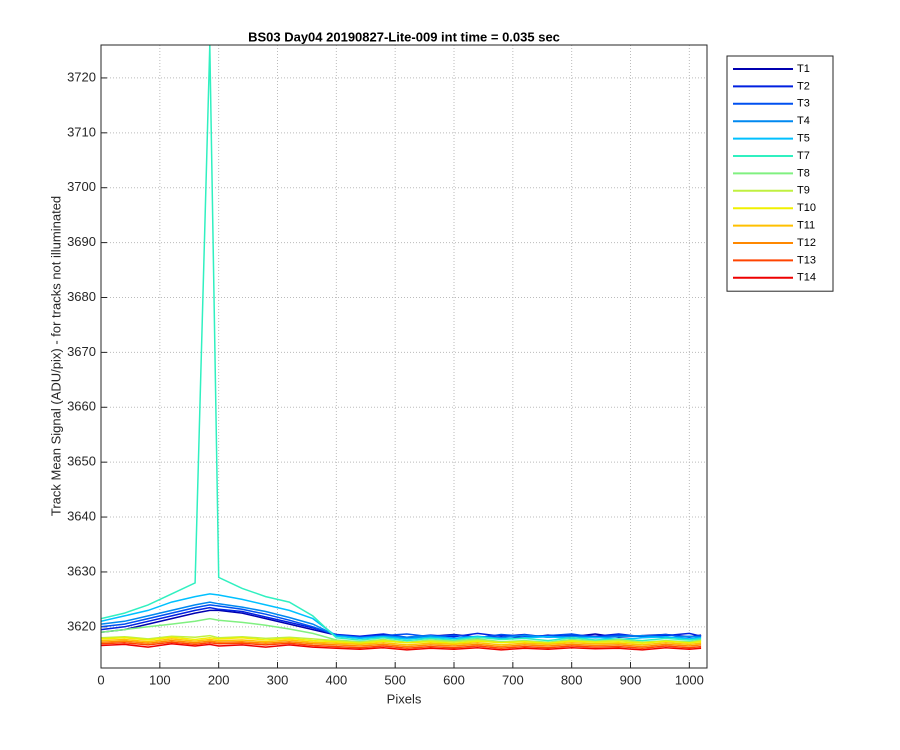  Describe the element at coordinates (806, 278) in the screenshot. I see `legend-label: T14` at that location.